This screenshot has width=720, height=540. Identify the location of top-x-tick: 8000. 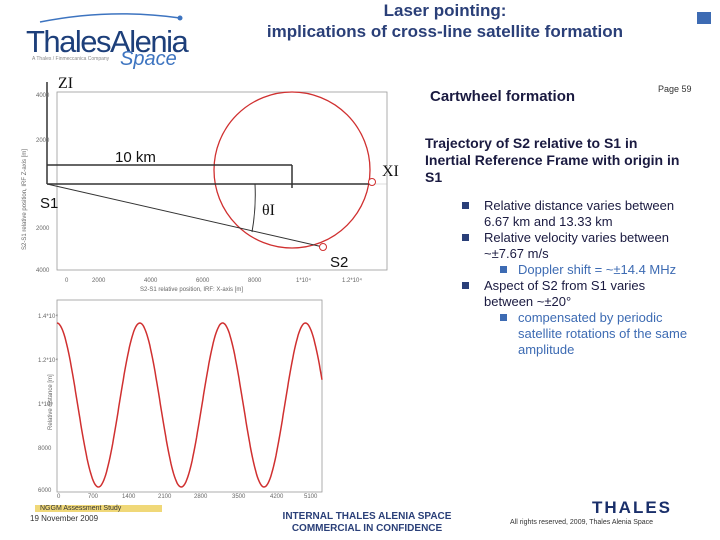
(255, 281).